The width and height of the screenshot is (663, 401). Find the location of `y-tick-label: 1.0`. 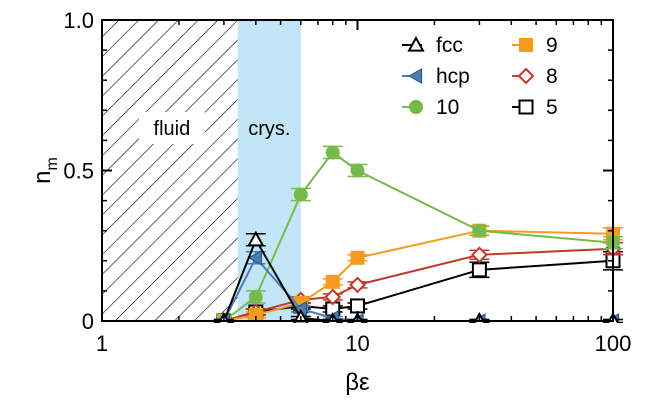

y-tick-label: 1.0 is located at coordinates (78, 20).